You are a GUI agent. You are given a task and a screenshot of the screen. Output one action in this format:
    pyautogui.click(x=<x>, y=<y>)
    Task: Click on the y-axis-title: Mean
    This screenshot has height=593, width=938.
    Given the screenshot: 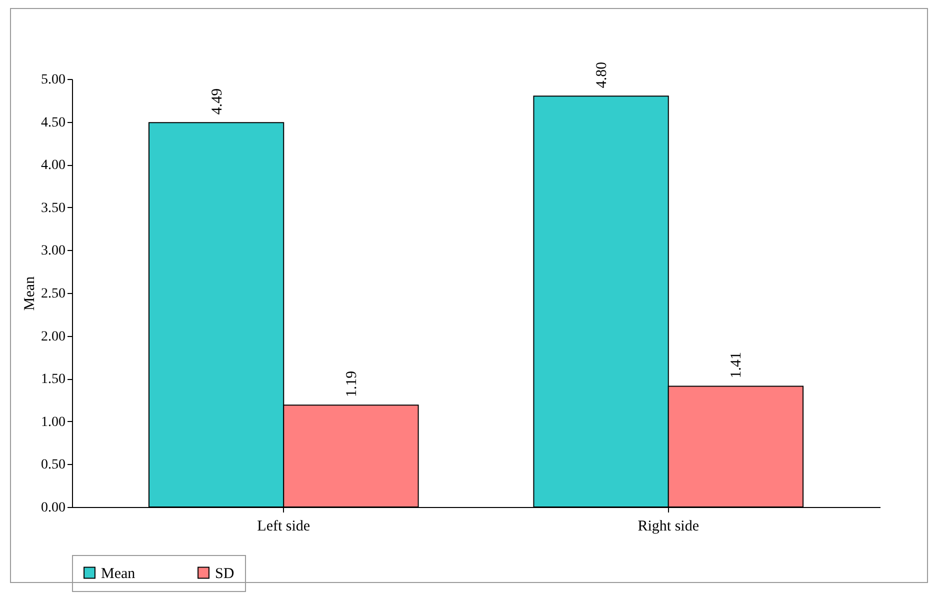 What is the action you would take?
    pyautogui.click(x=30, y=293)
    